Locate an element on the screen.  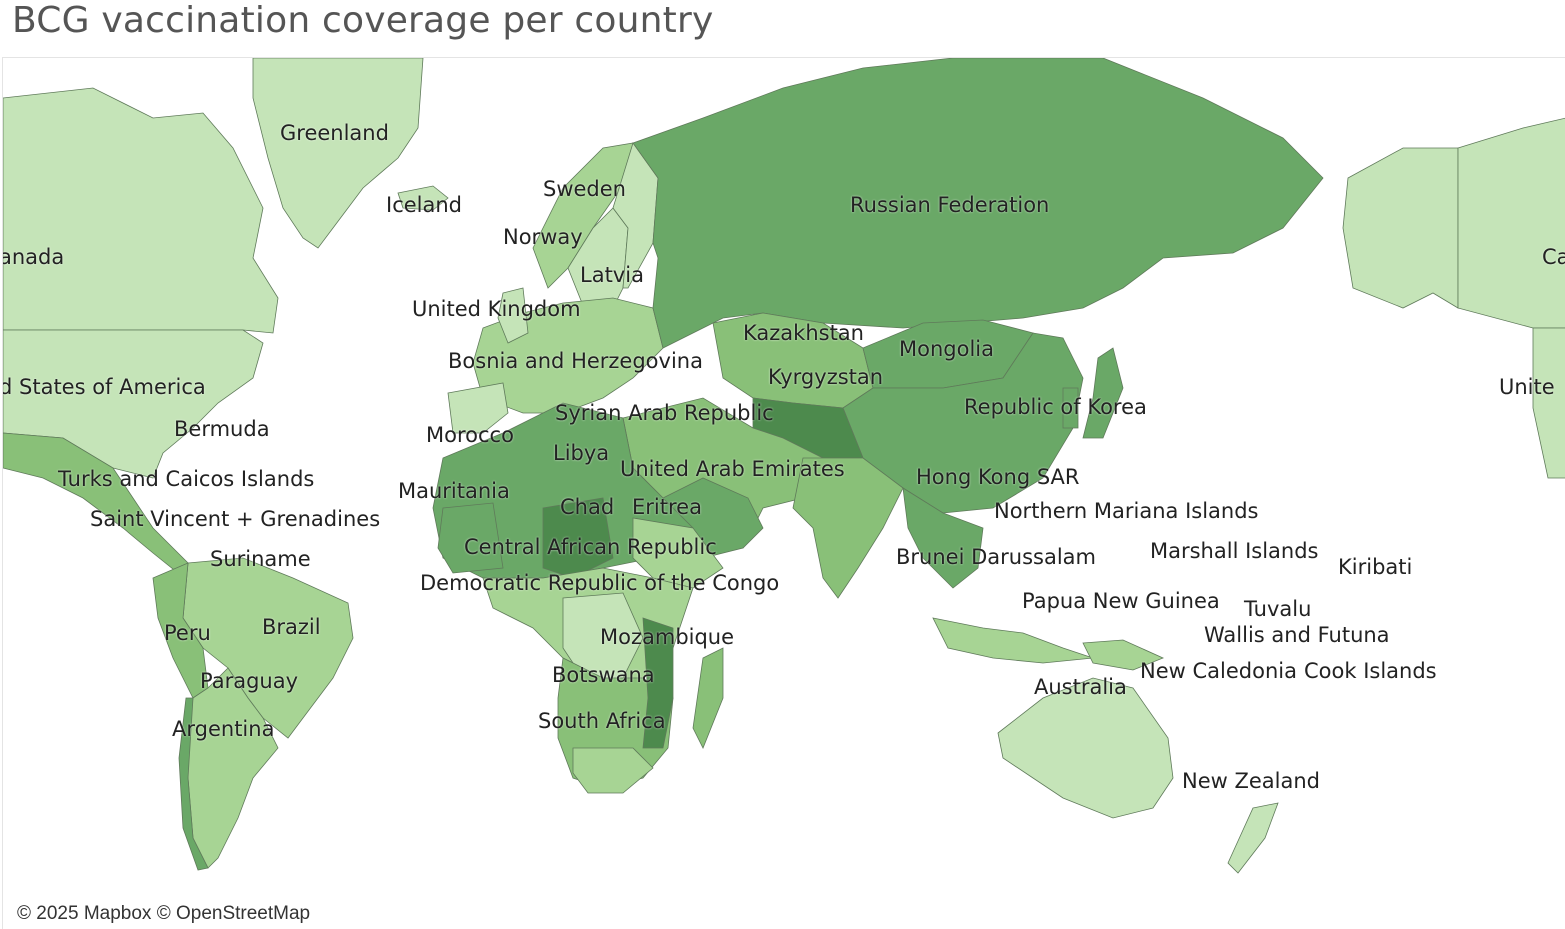
label-paraguay: Paraguay is located at coordinates (249, 681).